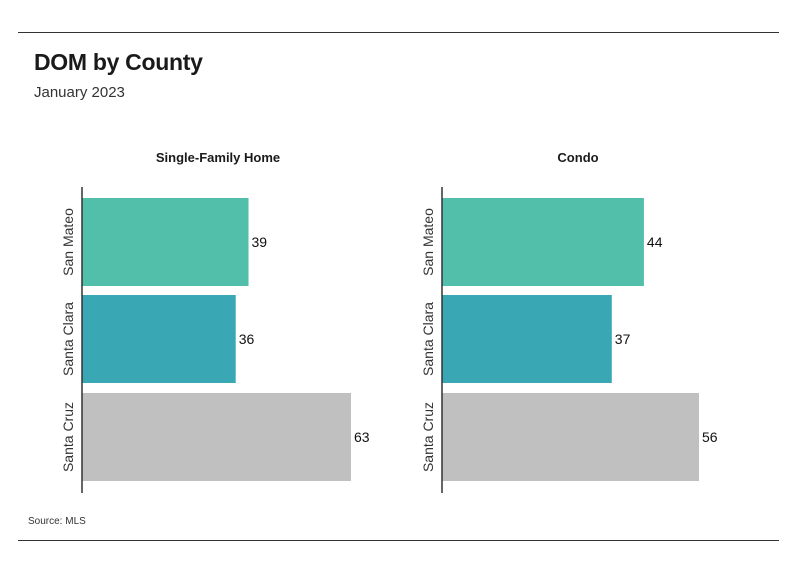 The height and width of the screenshot is (575, 799). What do you see at coordinates (577, 157) in the screenshot?
I see `condo-panel-title: Condo` at bounding box center [577, 157].